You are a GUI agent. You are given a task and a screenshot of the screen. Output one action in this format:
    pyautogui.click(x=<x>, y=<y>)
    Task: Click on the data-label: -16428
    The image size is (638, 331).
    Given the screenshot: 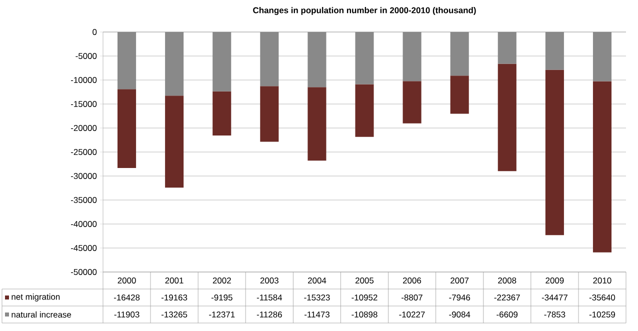 What is the action you would take?
    pyautogui.click(x=127, y=297)
    